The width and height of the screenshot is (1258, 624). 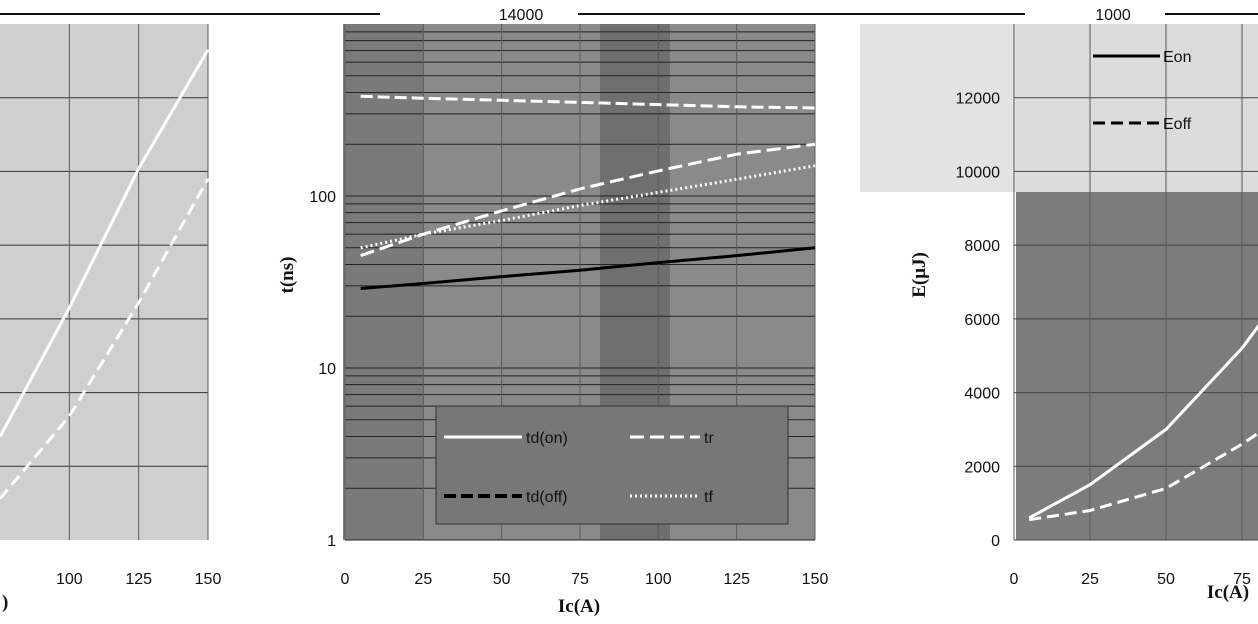 I want to click on legend-label-tr: tr, so click(x=709, y=438).